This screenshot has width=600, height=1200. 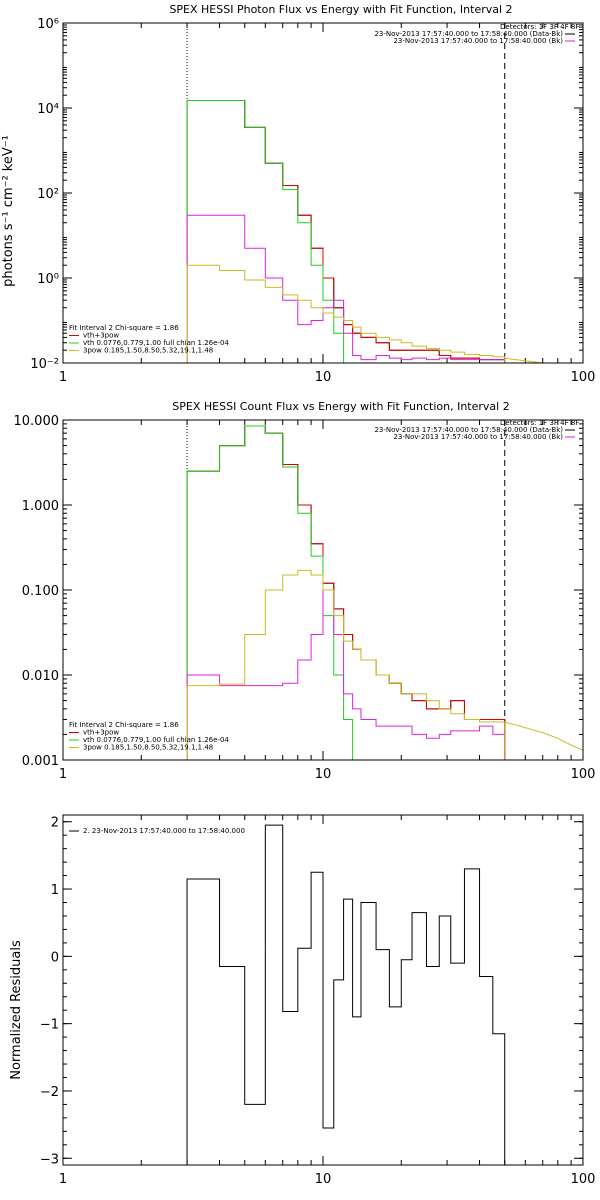 I want to click on y-tick-label: 0.001, so click(x=40, y=761).